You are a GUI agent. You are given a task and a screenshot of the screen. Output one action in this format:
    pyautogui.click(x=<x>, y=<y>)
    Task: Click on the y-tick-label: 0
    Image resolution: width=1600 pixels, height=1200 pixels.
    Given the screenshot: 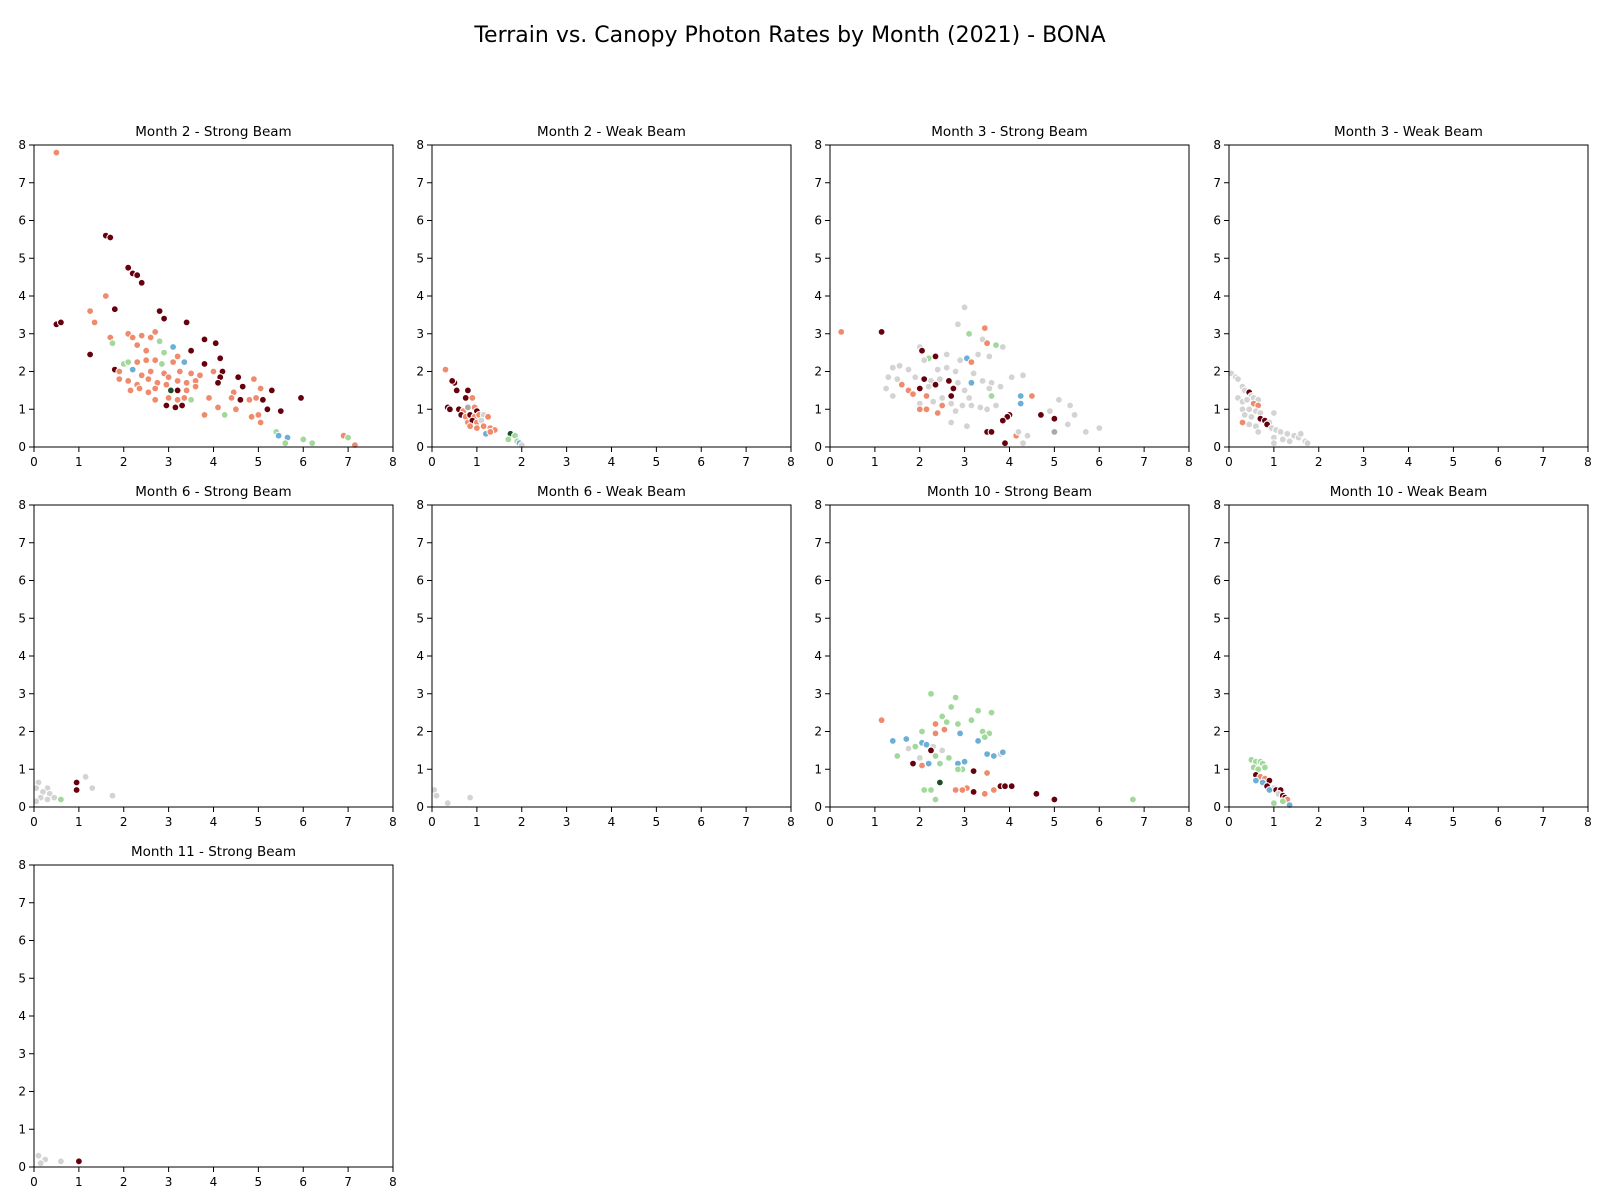 What is the action you would take?
    pyautogui.click(x=1217, y=447)
    